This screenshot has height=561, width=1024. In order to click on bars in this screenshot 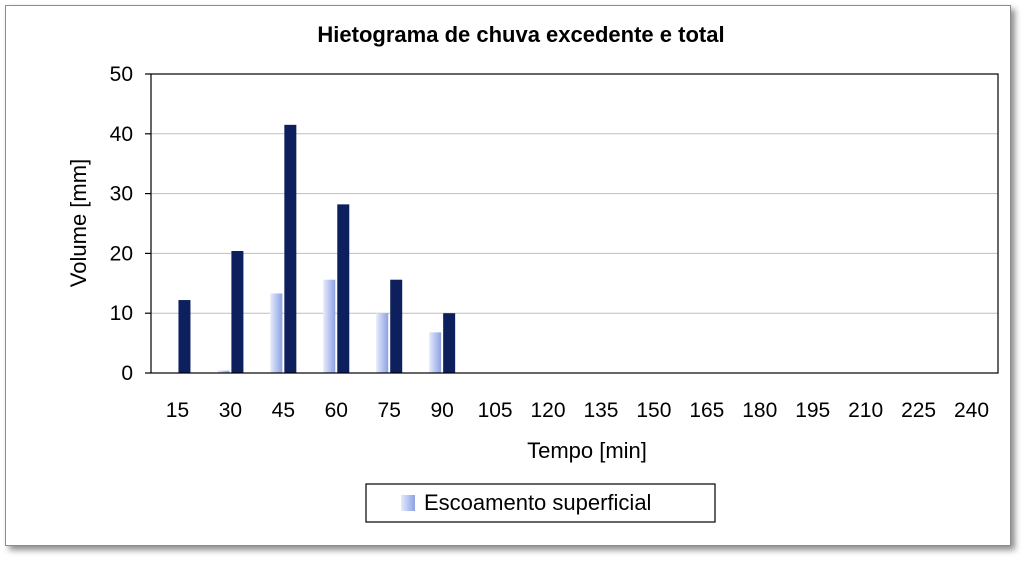, I will do `click(317, 248)`.